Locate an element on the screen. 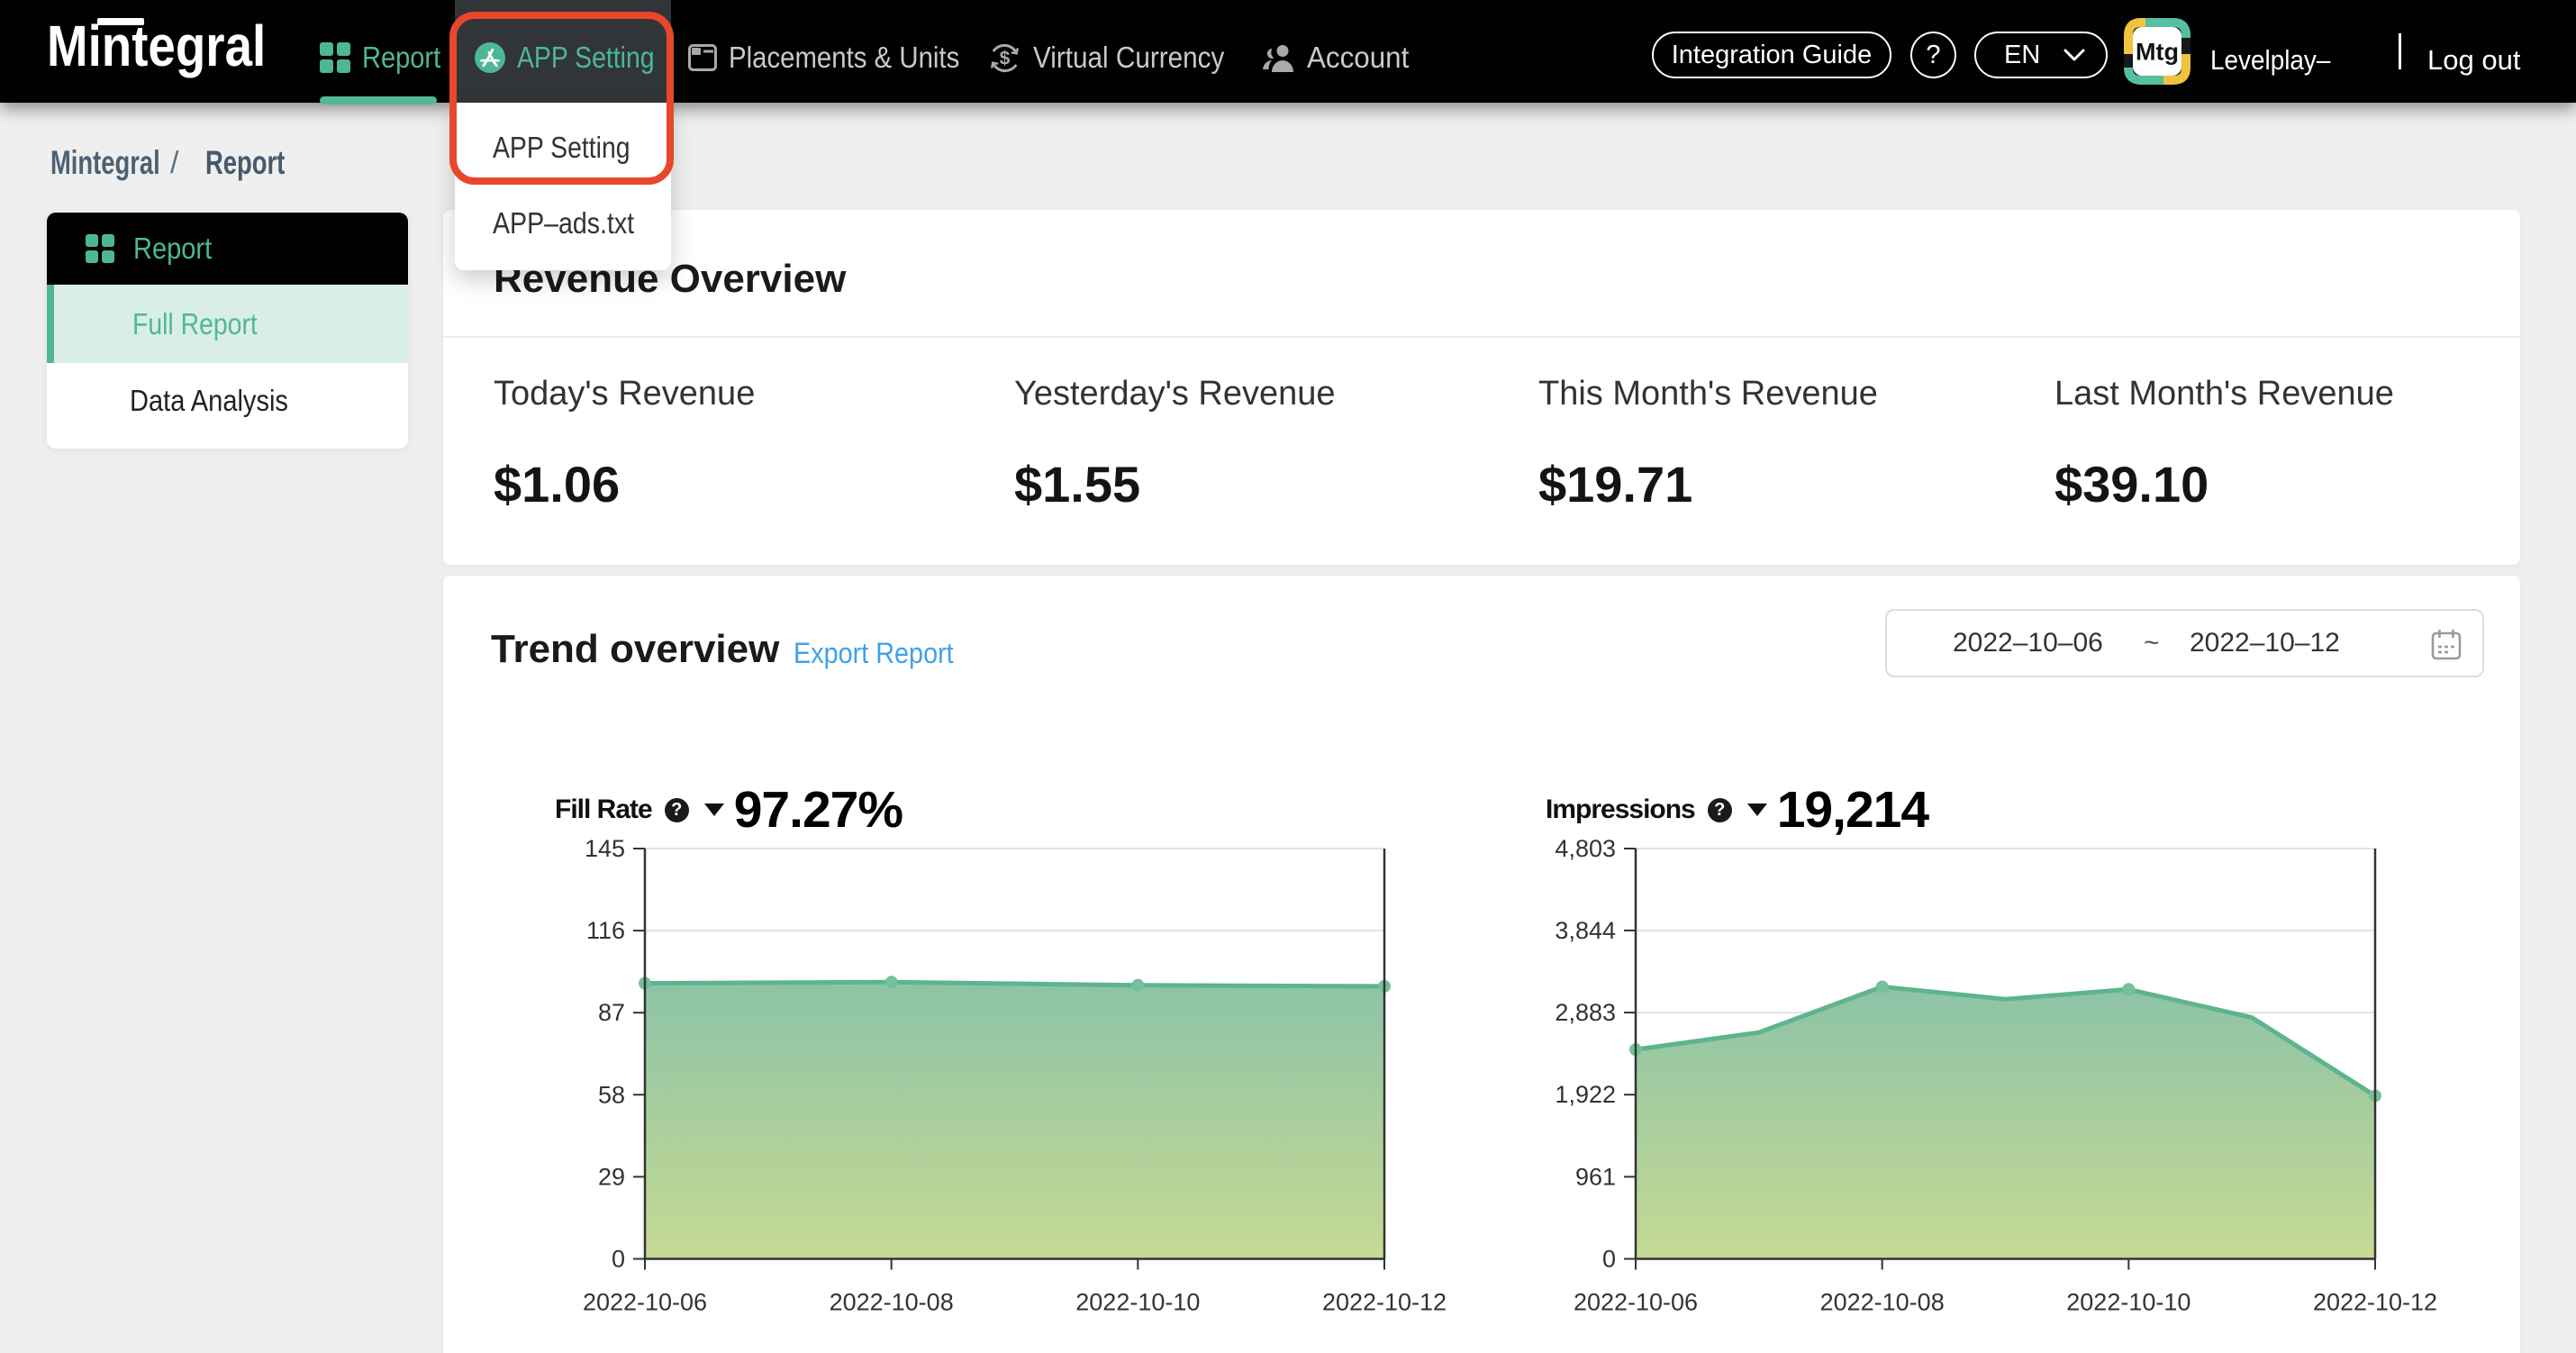 This screenshot has height=1353, width=2576. breadcrumb-root: Mintegral is located at coordinates (105, 162).